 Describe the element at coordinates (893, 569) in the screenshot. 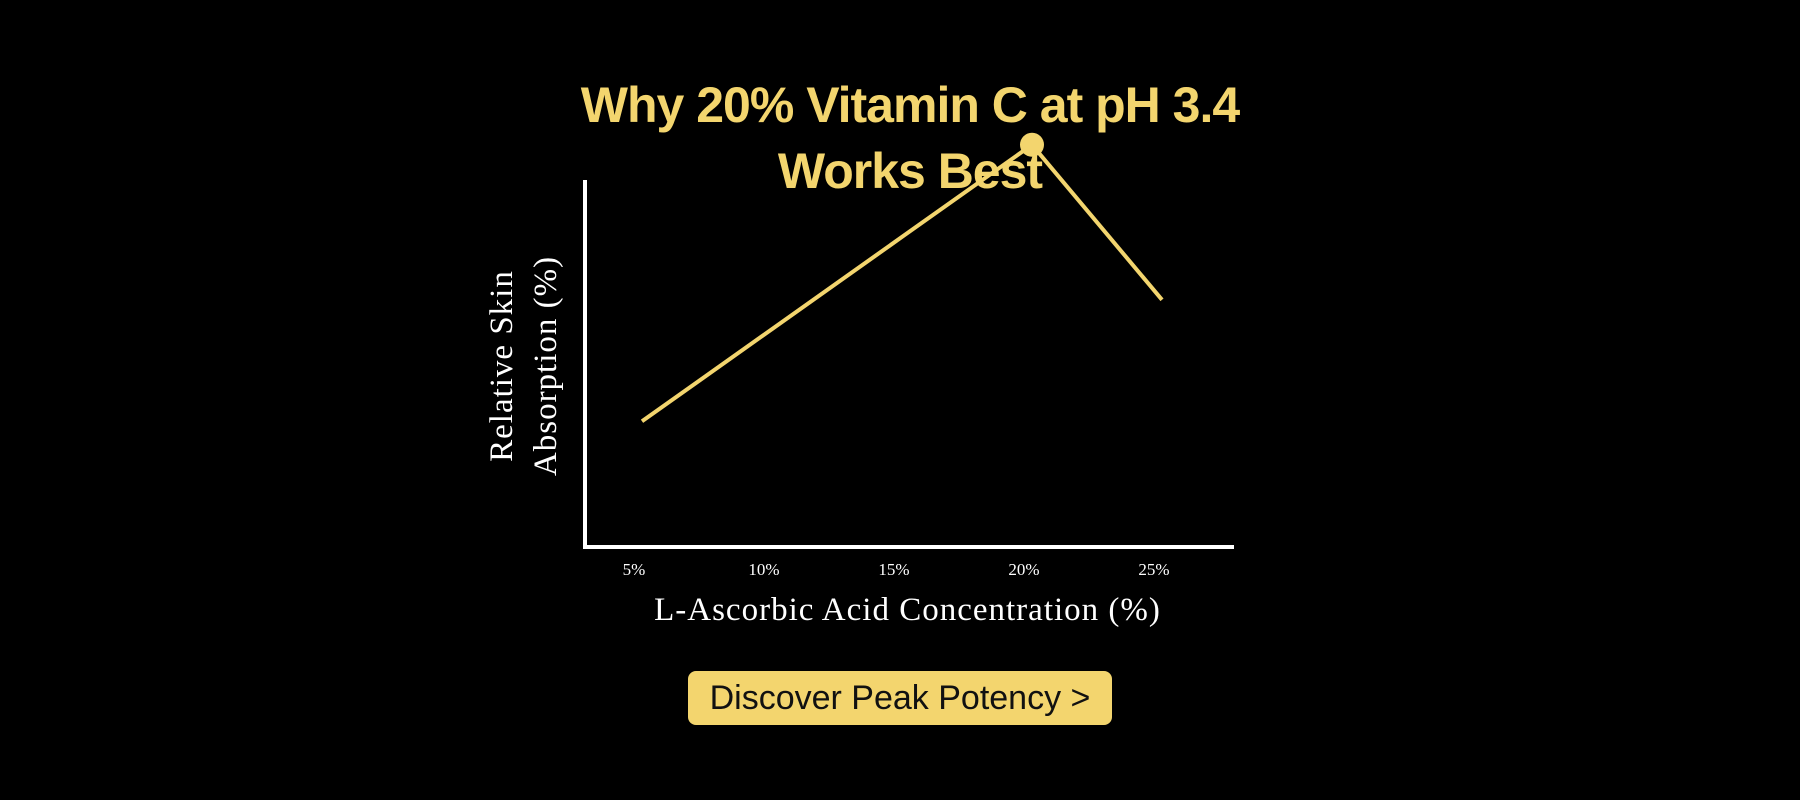

I see `x-tick-label: 15%` at that location.